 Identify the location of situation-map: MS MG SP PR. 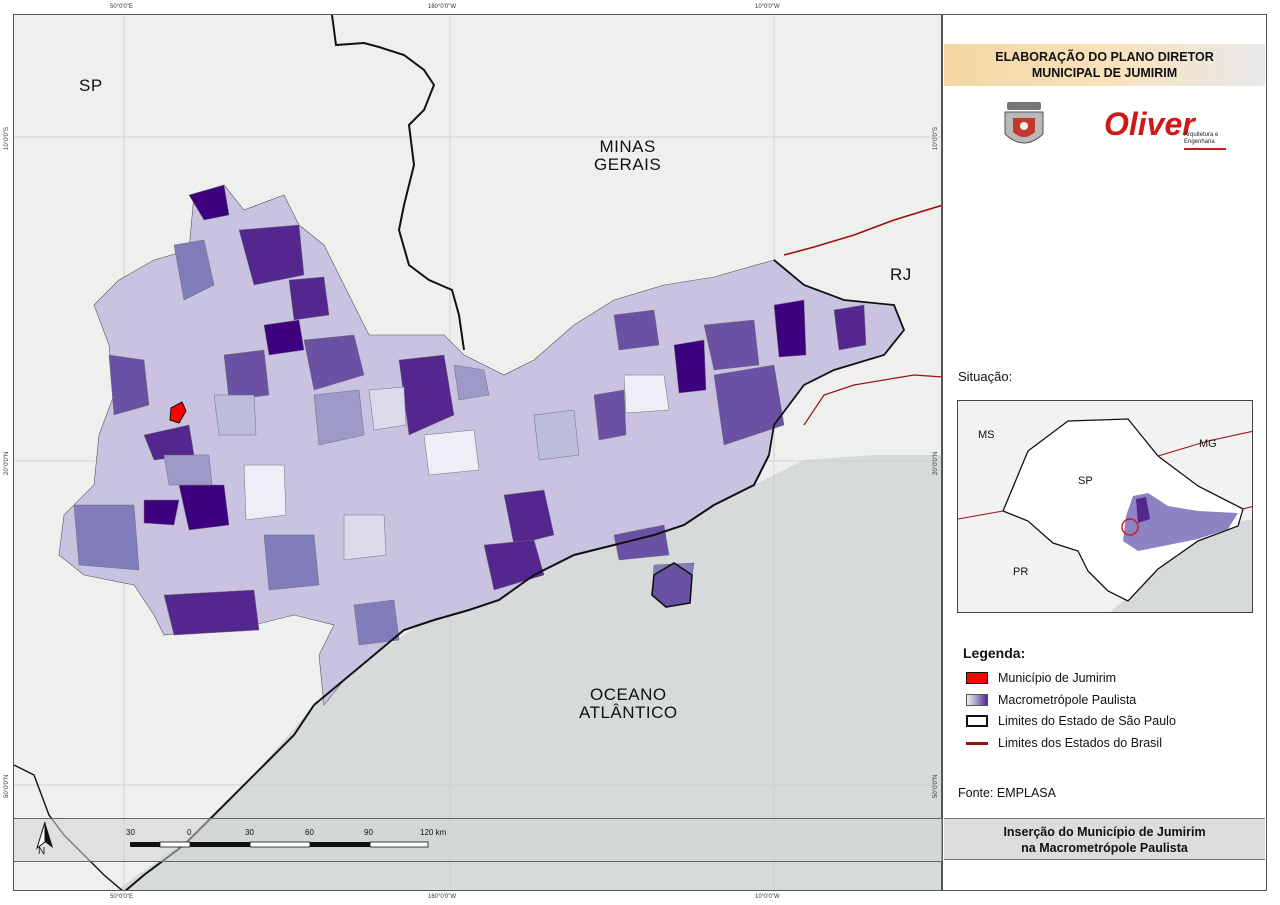
(1105, 506).